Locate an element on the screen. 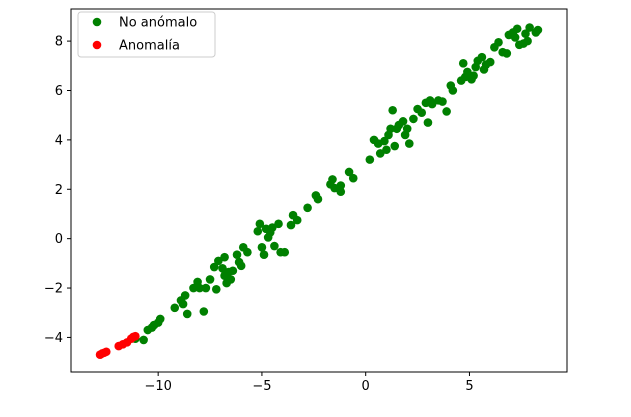 The height and width of the screenshot is (417, 631). x-tick-label: −10 is located at coordinates (157, 386).